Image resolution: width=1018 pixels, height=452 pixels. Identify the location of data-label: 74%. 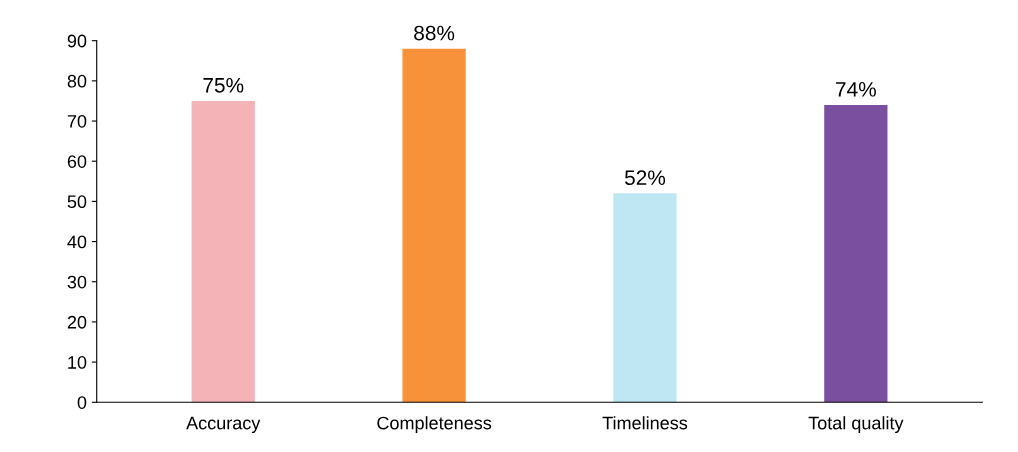
(856, 89).